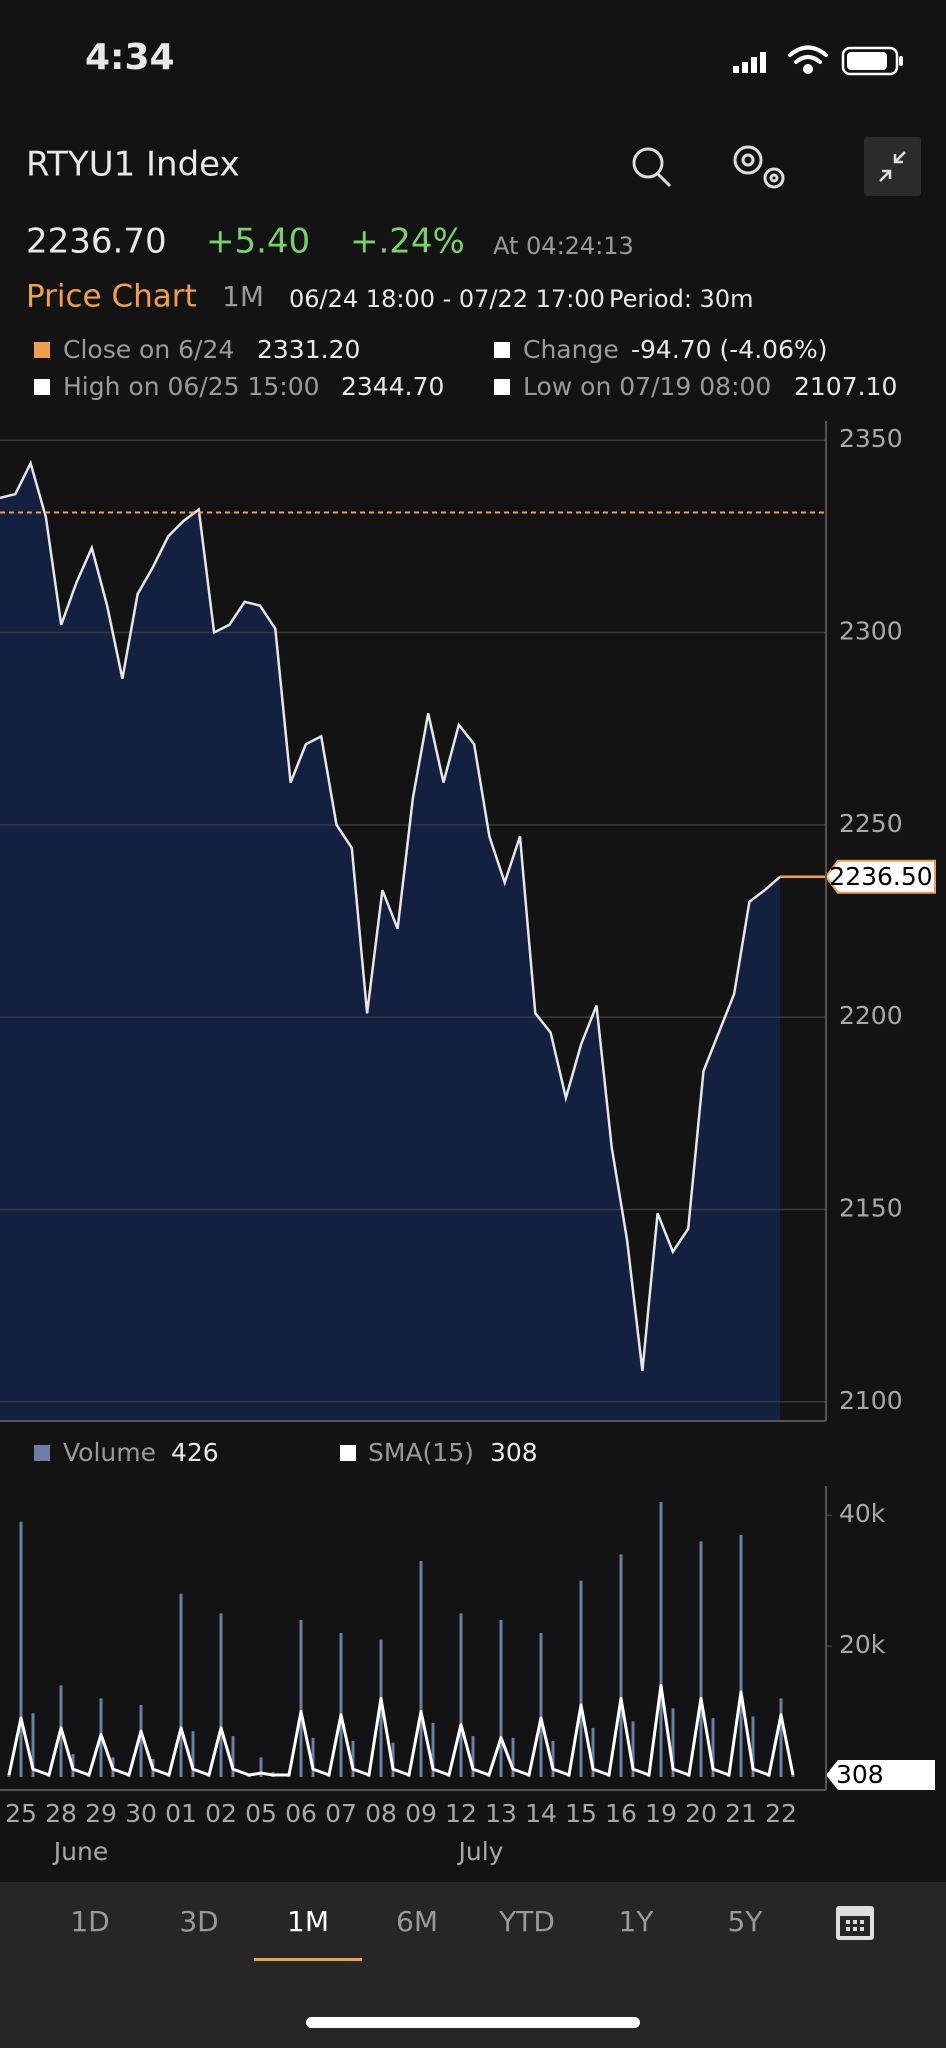 This screenshot has height=2048, width=946. I want to click on range-tab: YTD, so click(526, 1921).